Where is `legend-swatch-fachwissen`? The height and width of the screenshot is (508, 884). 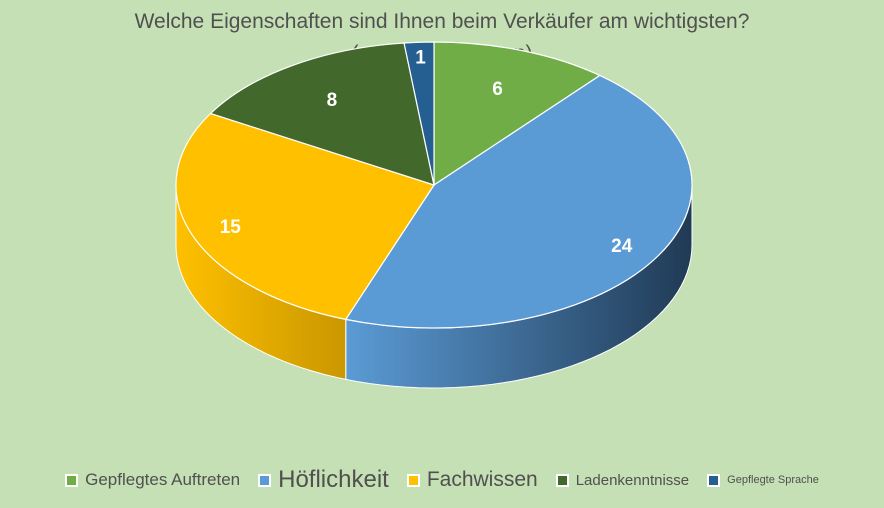 legend-swatch-fachwissen is located at coordinates (413, 480).